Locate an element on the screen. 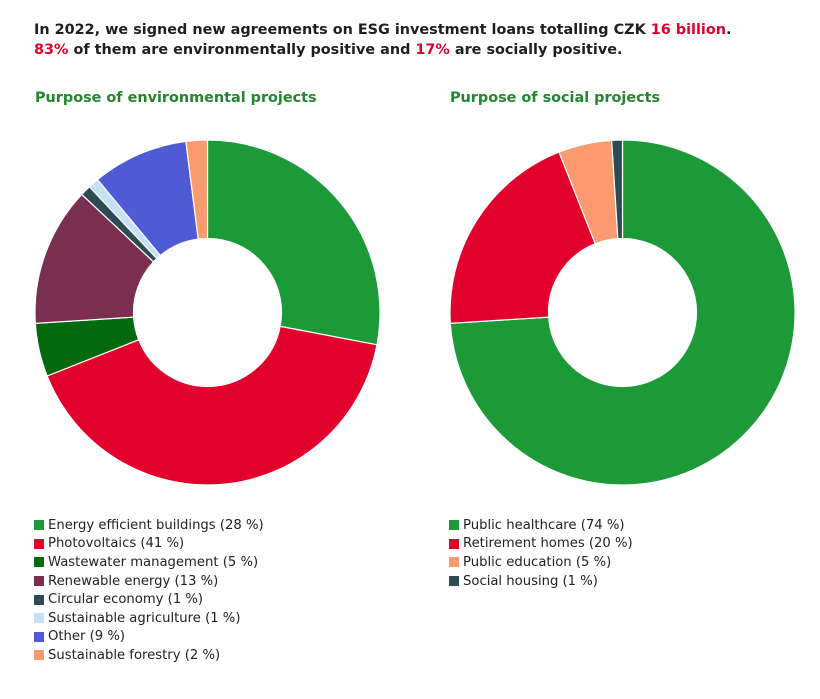  legend-label: Sustainable forestry (2 %) is located at coordinates (134, 655).